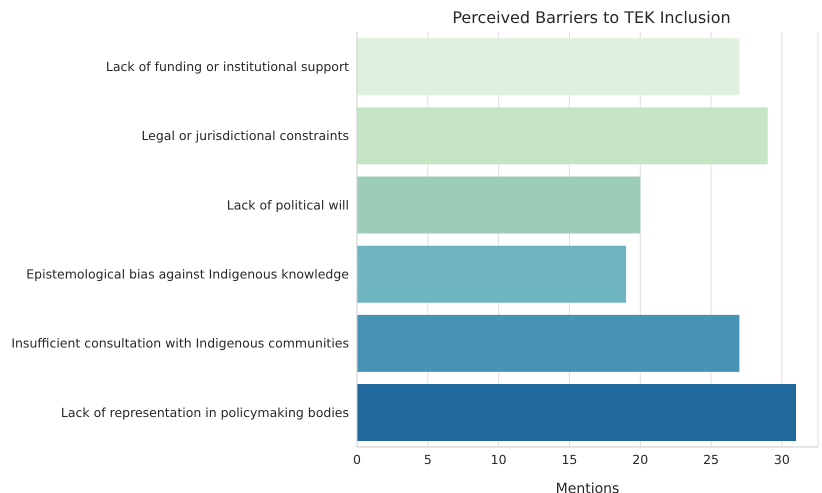 This screenshot has height=493, width=822. Describe the element at coordinates (245, 136) in the screenshot. I see `y-tick-label: Legal or jurisdictional constraints` at that location.